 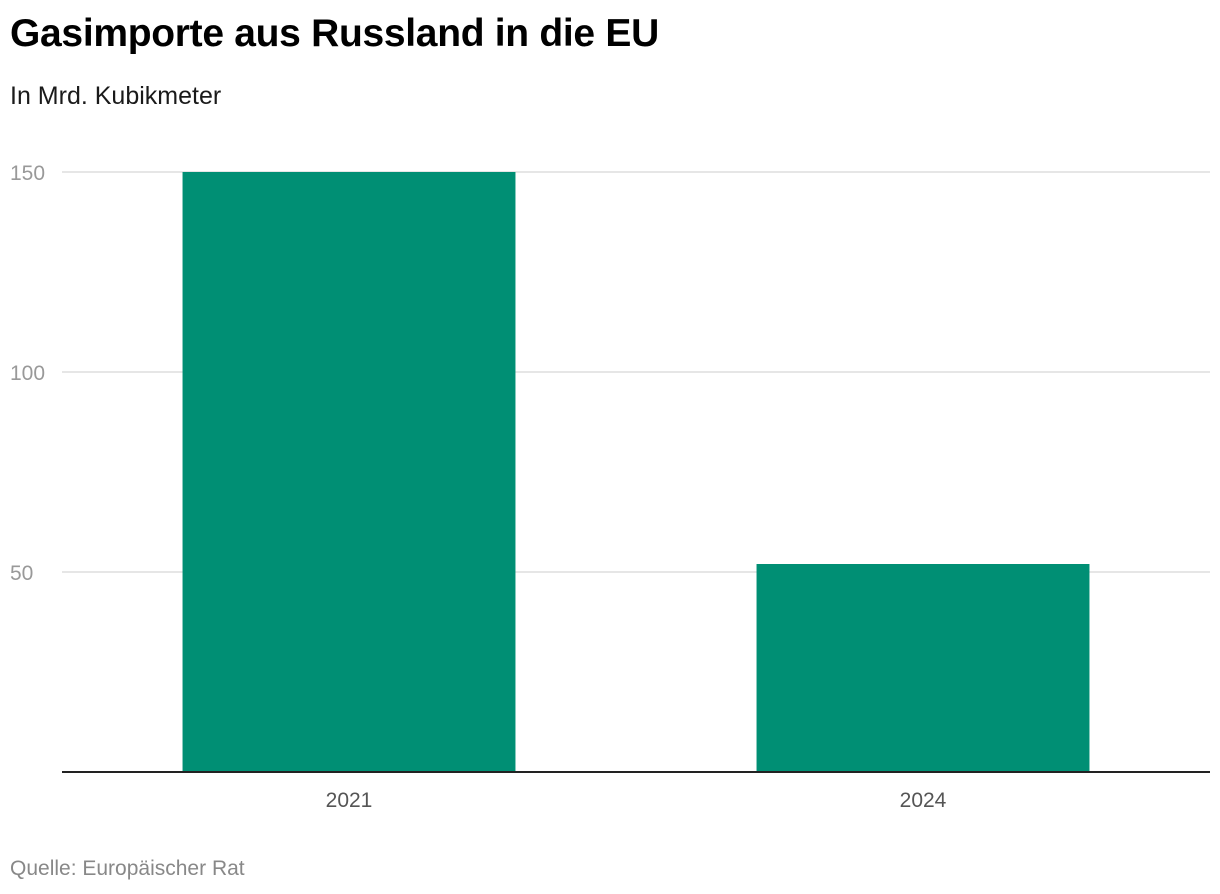 What do you see at coordinates (116, 96) in the screenshot?
I see `chart-subtitle: In Mrd. Kubikmeter` at bounding box center [116, 96].